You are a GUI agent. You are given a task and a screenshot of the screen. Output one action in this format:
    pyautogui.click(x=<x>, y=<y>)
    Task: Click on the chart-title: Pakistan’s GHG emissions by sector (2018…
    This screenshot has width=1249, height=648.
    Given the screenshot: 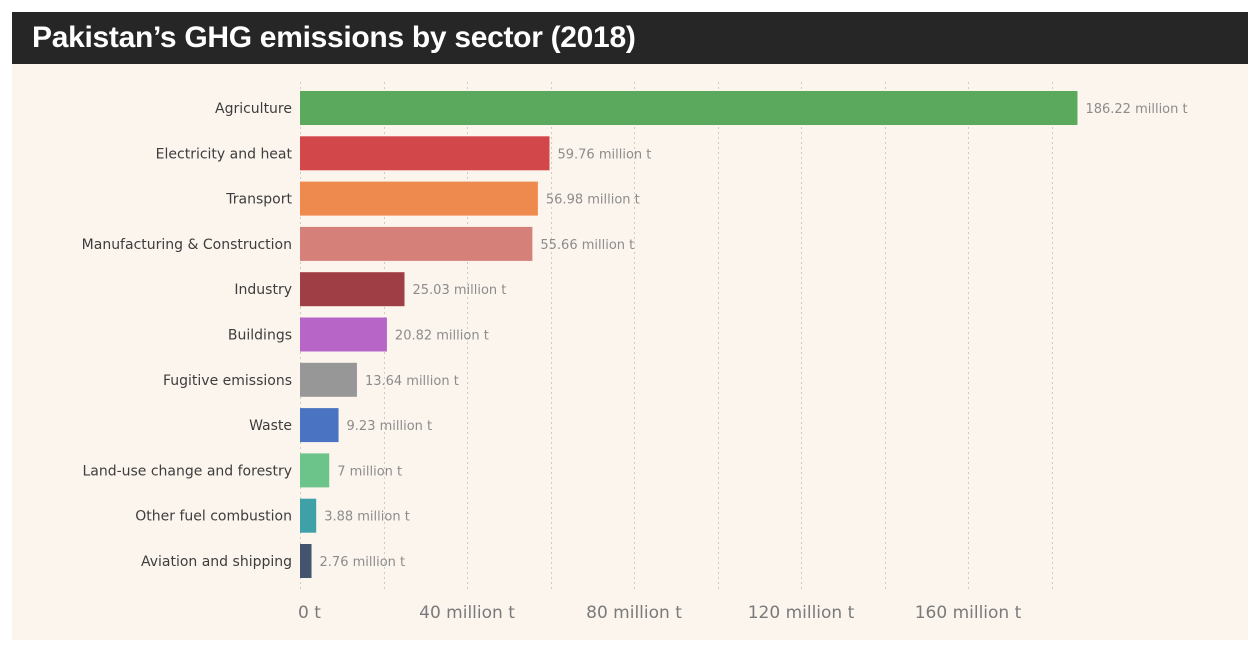 What is the action you would take?
    pyautogui.click(x=630, y=38)
    